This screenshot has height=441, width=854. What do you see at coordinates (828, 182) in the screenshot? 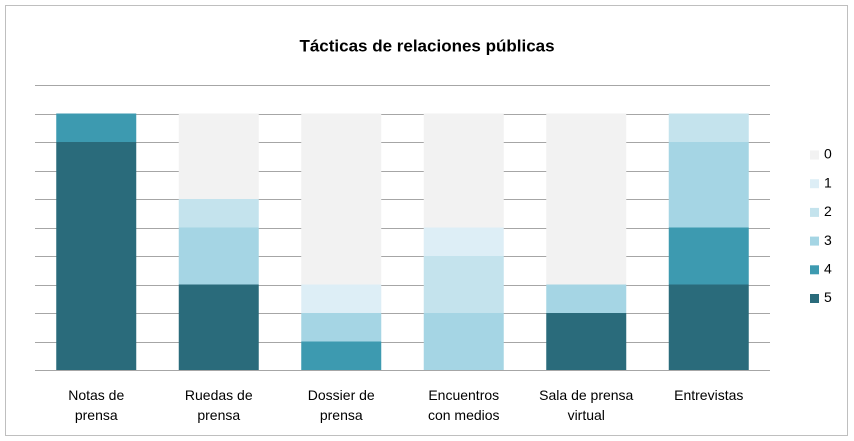
I see `legend-label: 1` at bounding box center [828, 182].